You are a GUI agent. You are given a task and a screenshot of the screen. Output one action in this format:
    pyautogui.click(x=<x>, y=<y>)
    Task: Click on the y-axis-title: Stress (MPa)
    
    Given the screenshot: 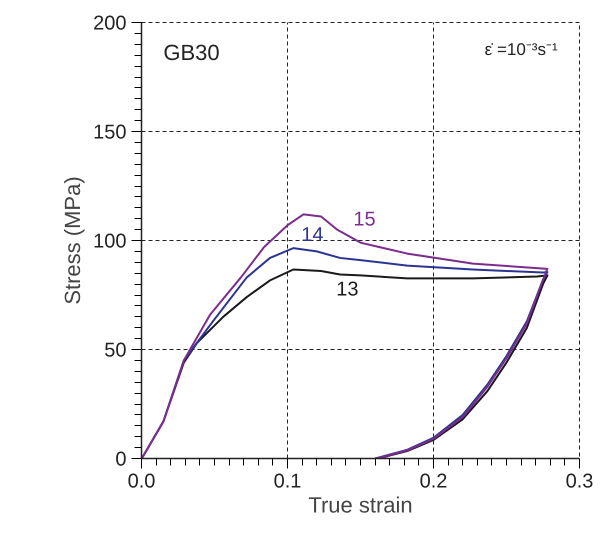 What is the action you would take?
    pyautogui.click(x=73, y=240)
    